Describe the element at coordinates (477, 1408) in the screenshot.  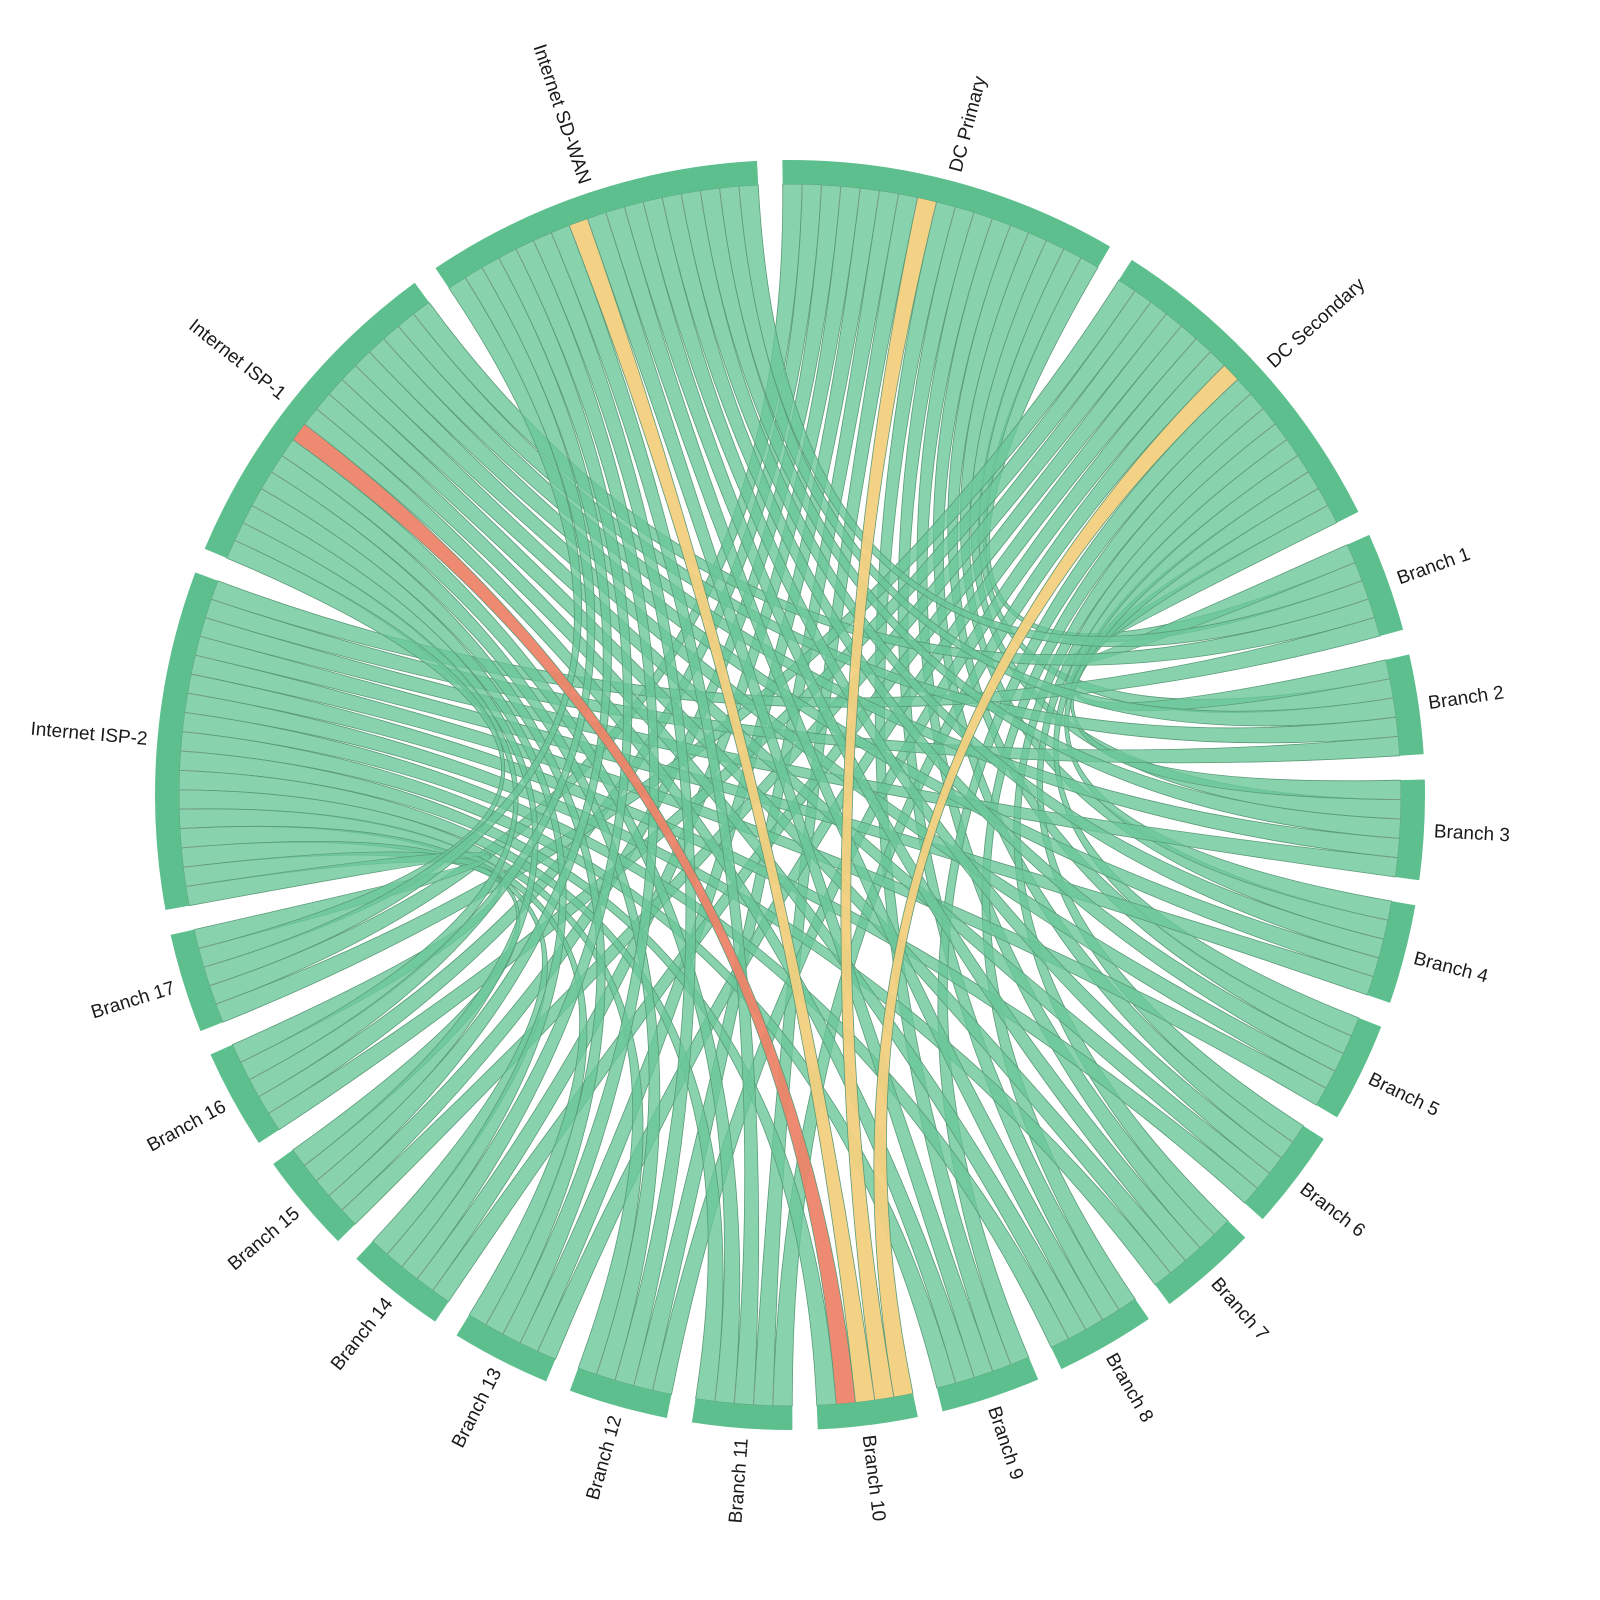
I see `label-branch-13: Branch 13` at that location.